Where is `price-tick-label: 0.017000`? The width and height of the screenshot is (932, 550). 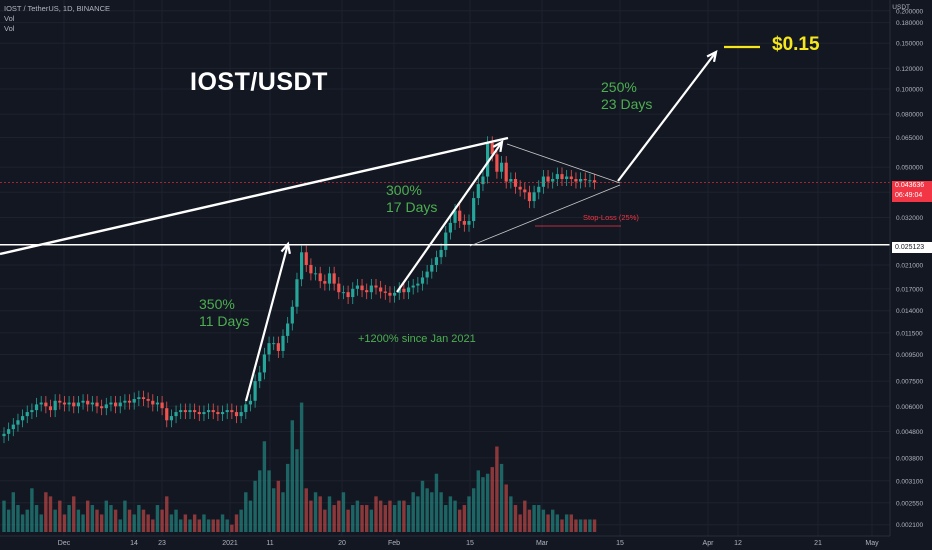
price-tick-label: 0.017000 is located at coordinates (909, 289).